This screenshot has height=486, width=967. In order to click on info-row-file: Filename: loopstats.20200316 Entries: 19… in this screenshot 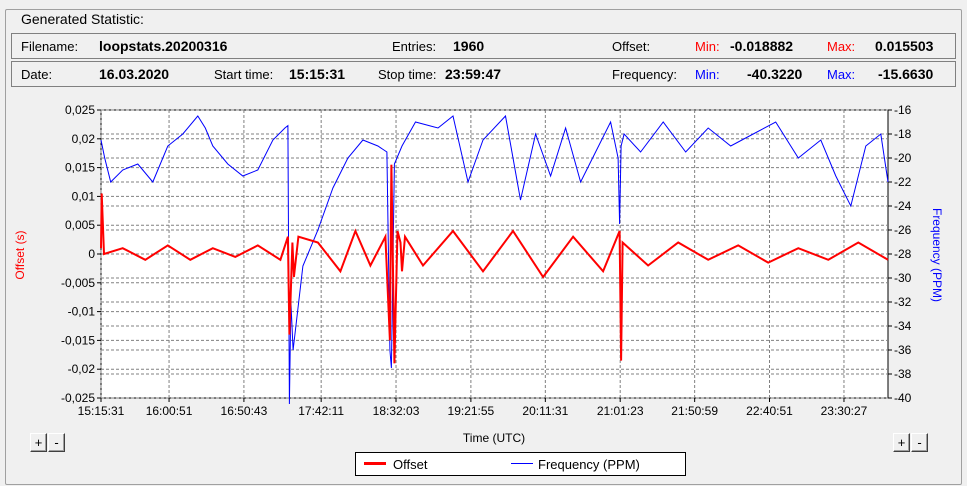, I will do `click(483, 46)`.